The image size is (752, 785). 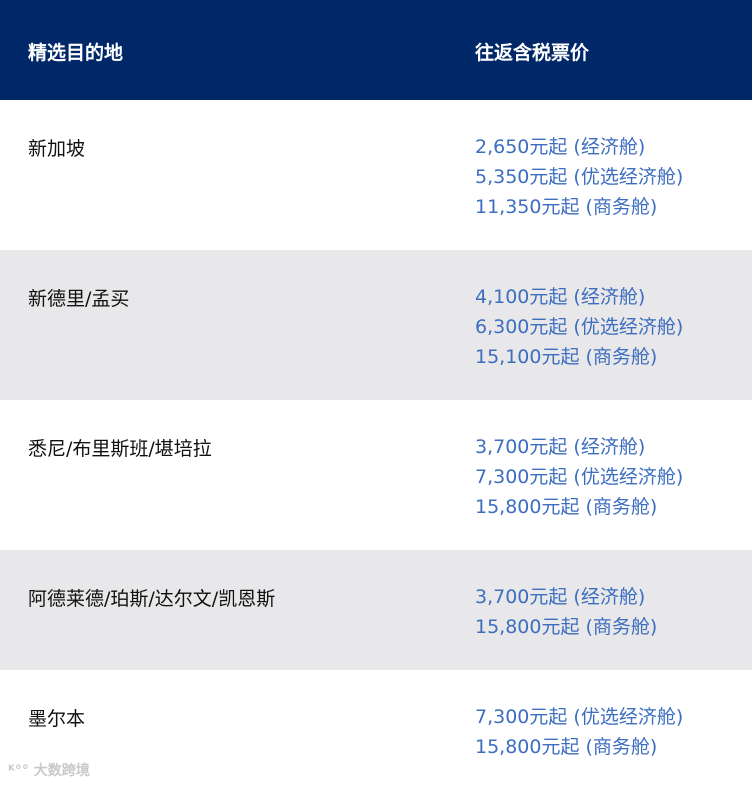 What do you see at coordinates (532, 53) in the screenshot?
I see `header-price: 往返含税票价` at bounding box center [532, 53].